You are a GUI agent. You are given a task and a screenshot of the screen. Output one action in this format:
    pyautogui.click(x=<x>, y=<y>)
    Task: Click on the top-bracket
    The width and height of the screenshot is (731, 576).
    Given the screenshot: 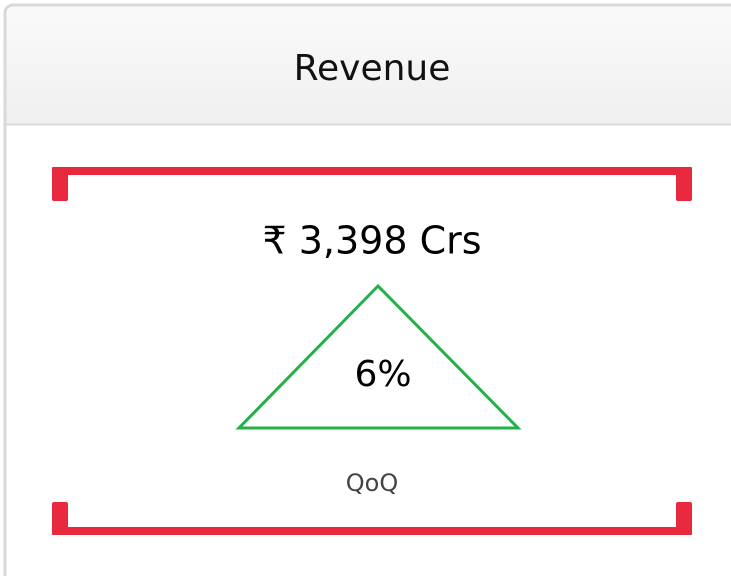 What is the action you would take?
    pyautogui.click(x=372, y=184)
    